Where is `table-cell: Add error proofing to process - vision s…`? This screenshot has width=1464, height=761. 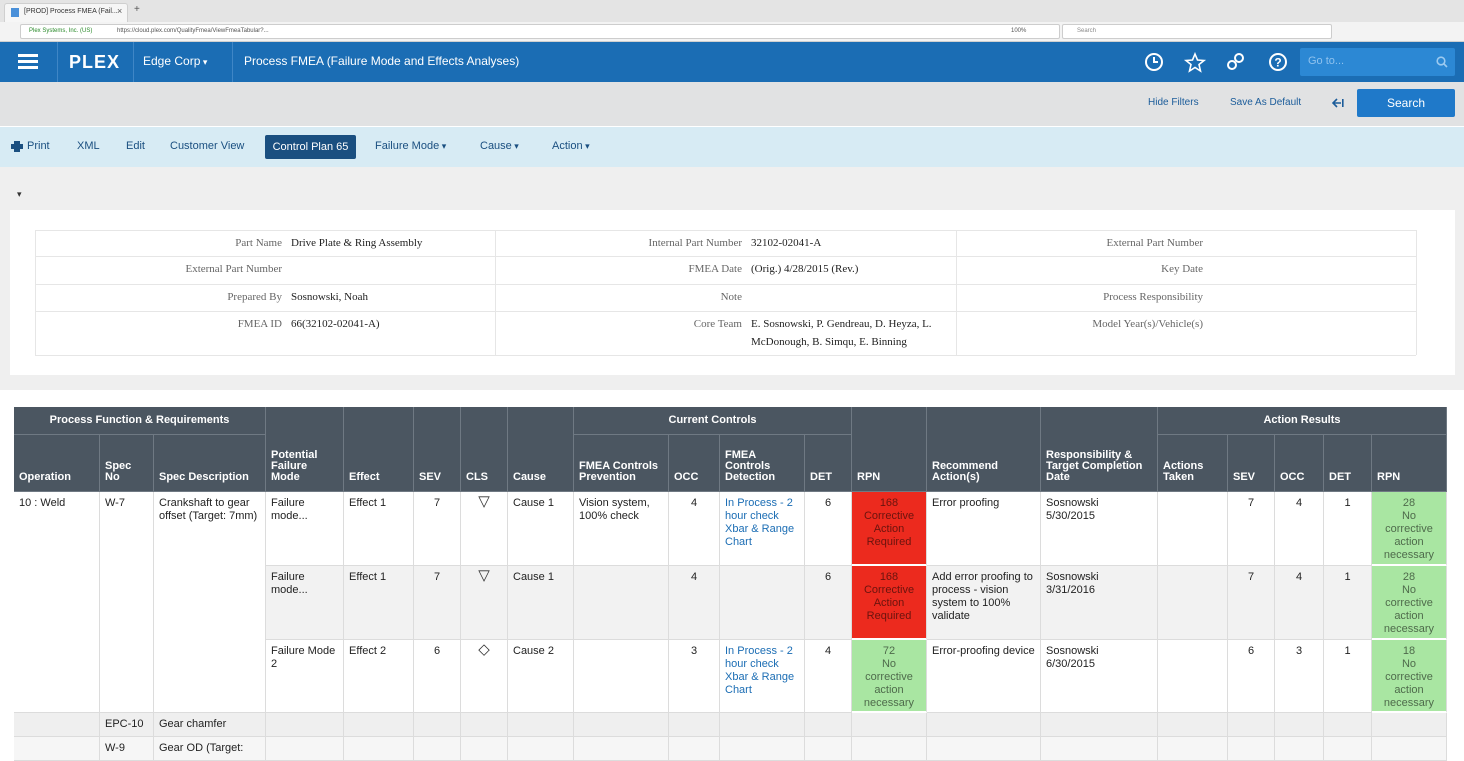 table-cell: Add error proofing to process - vision s… is located at coordinates (984, 603).